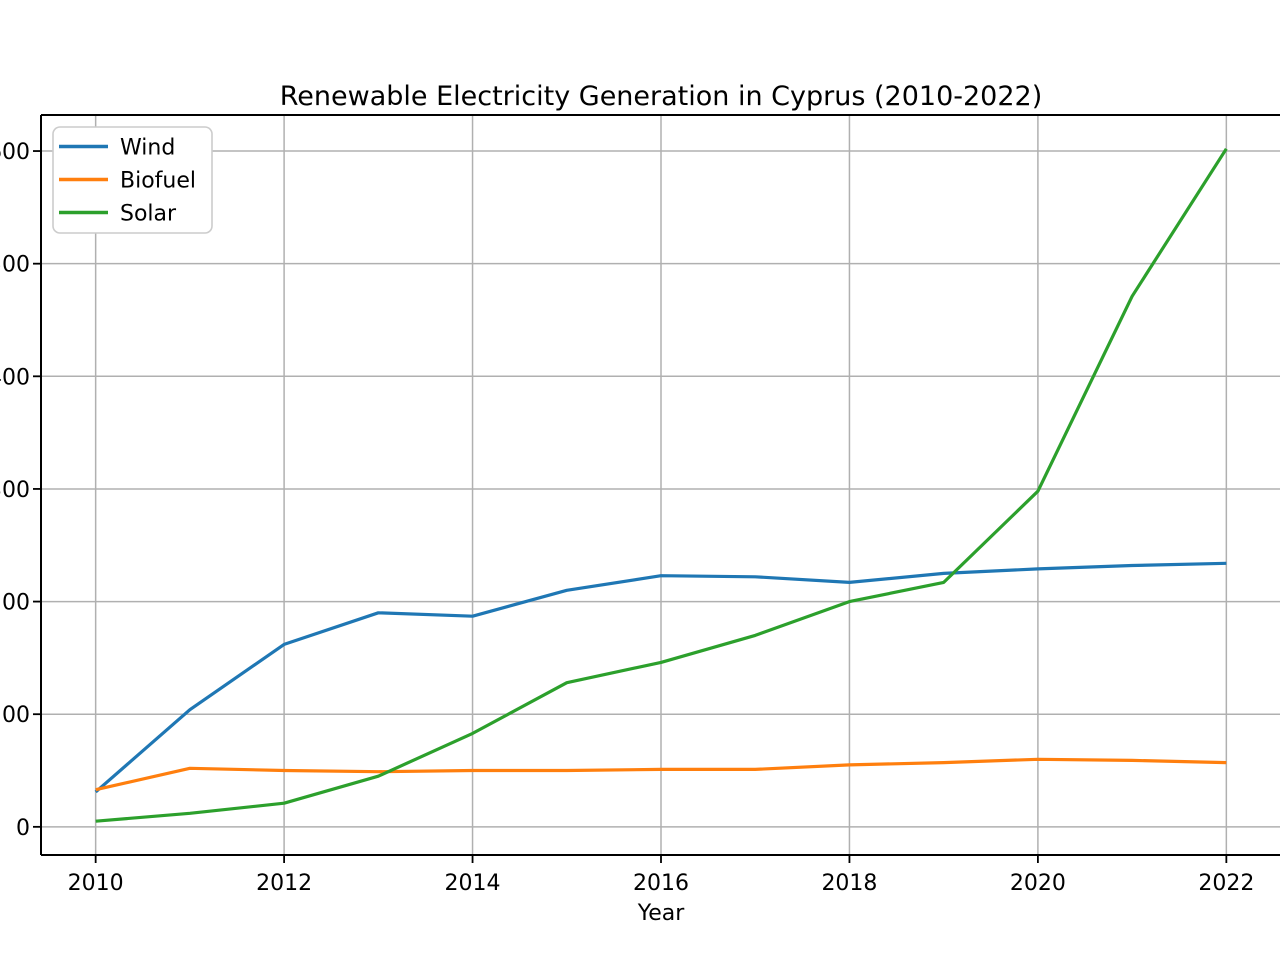 This screenshot has height=960, width=1280. What do you see at coordinates (15, 265) in the screenshot?
I see `y-tick-label-500: 500` at bounding box center [15, 265].